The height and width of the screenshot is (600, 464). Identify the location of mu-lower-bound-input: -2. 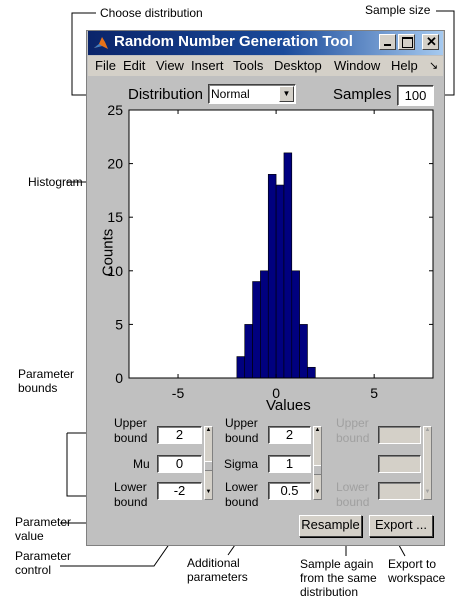
(179, 491).